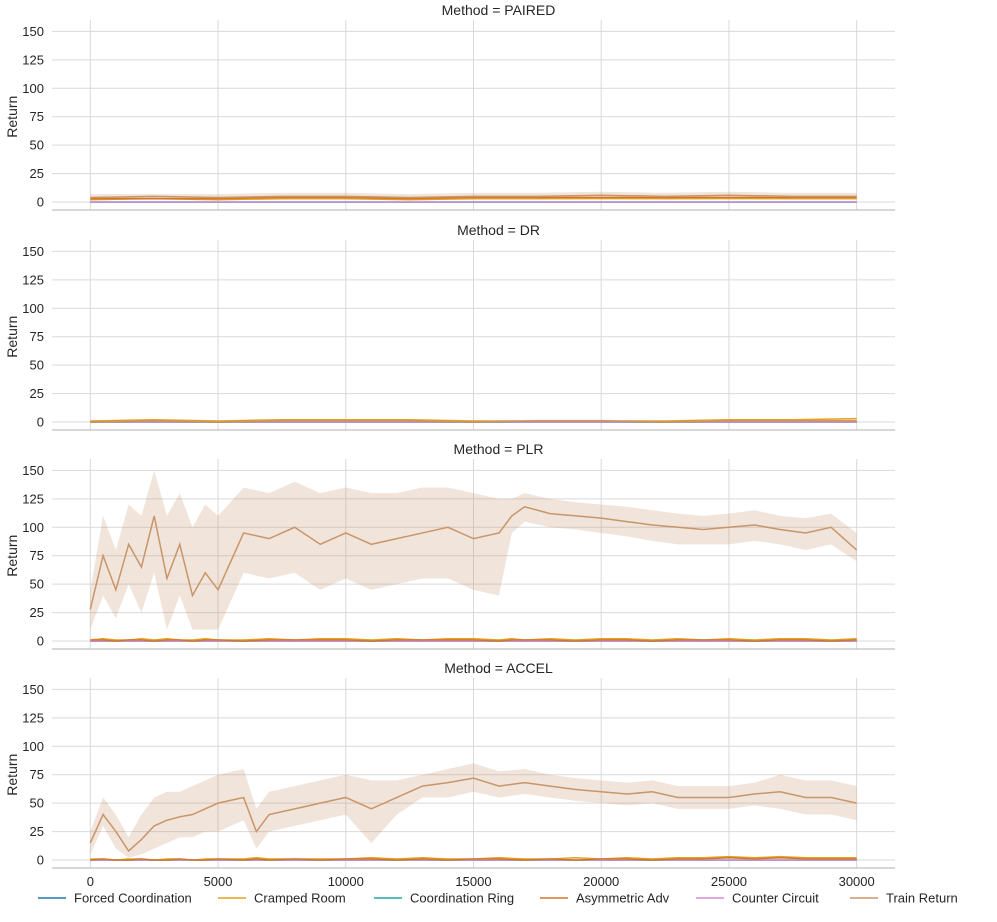  Describe the element at coordinates (499, 10) in the screenshot. I see `panel-title: Method = PAIRED` at that location.